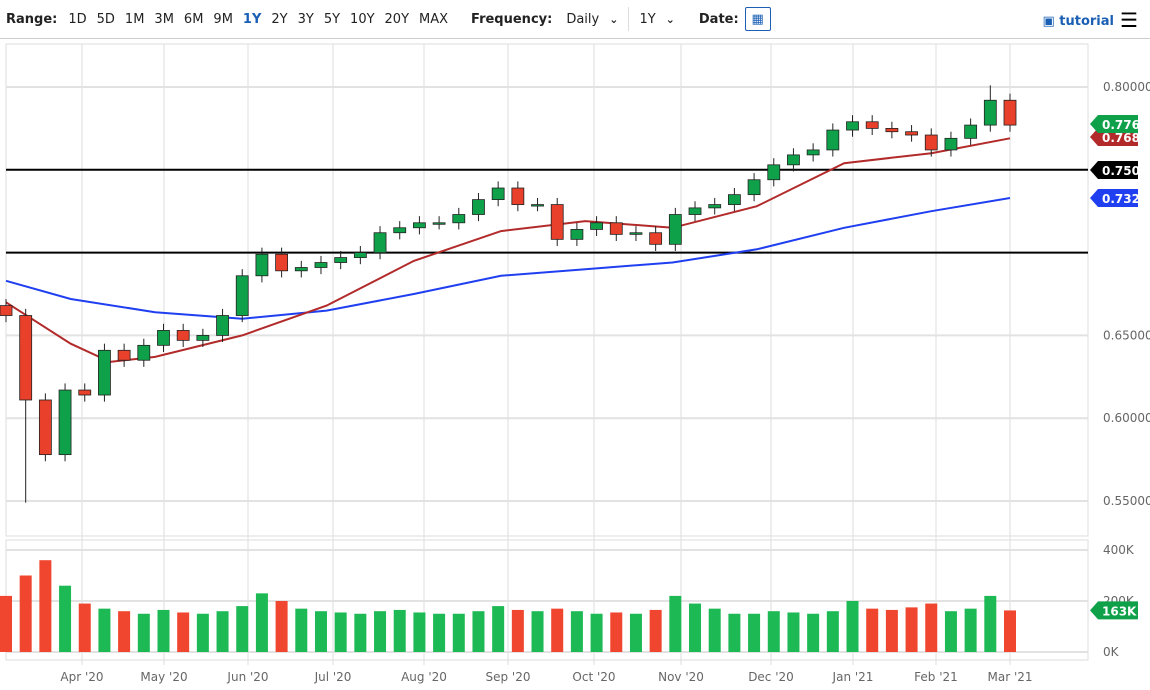 This screenshot has width=1150, height=690. What do you see at coordinates (1126, 138) in the screenshot?
I see `price-badge: 0.76895` at bounding box center [1126, 138].